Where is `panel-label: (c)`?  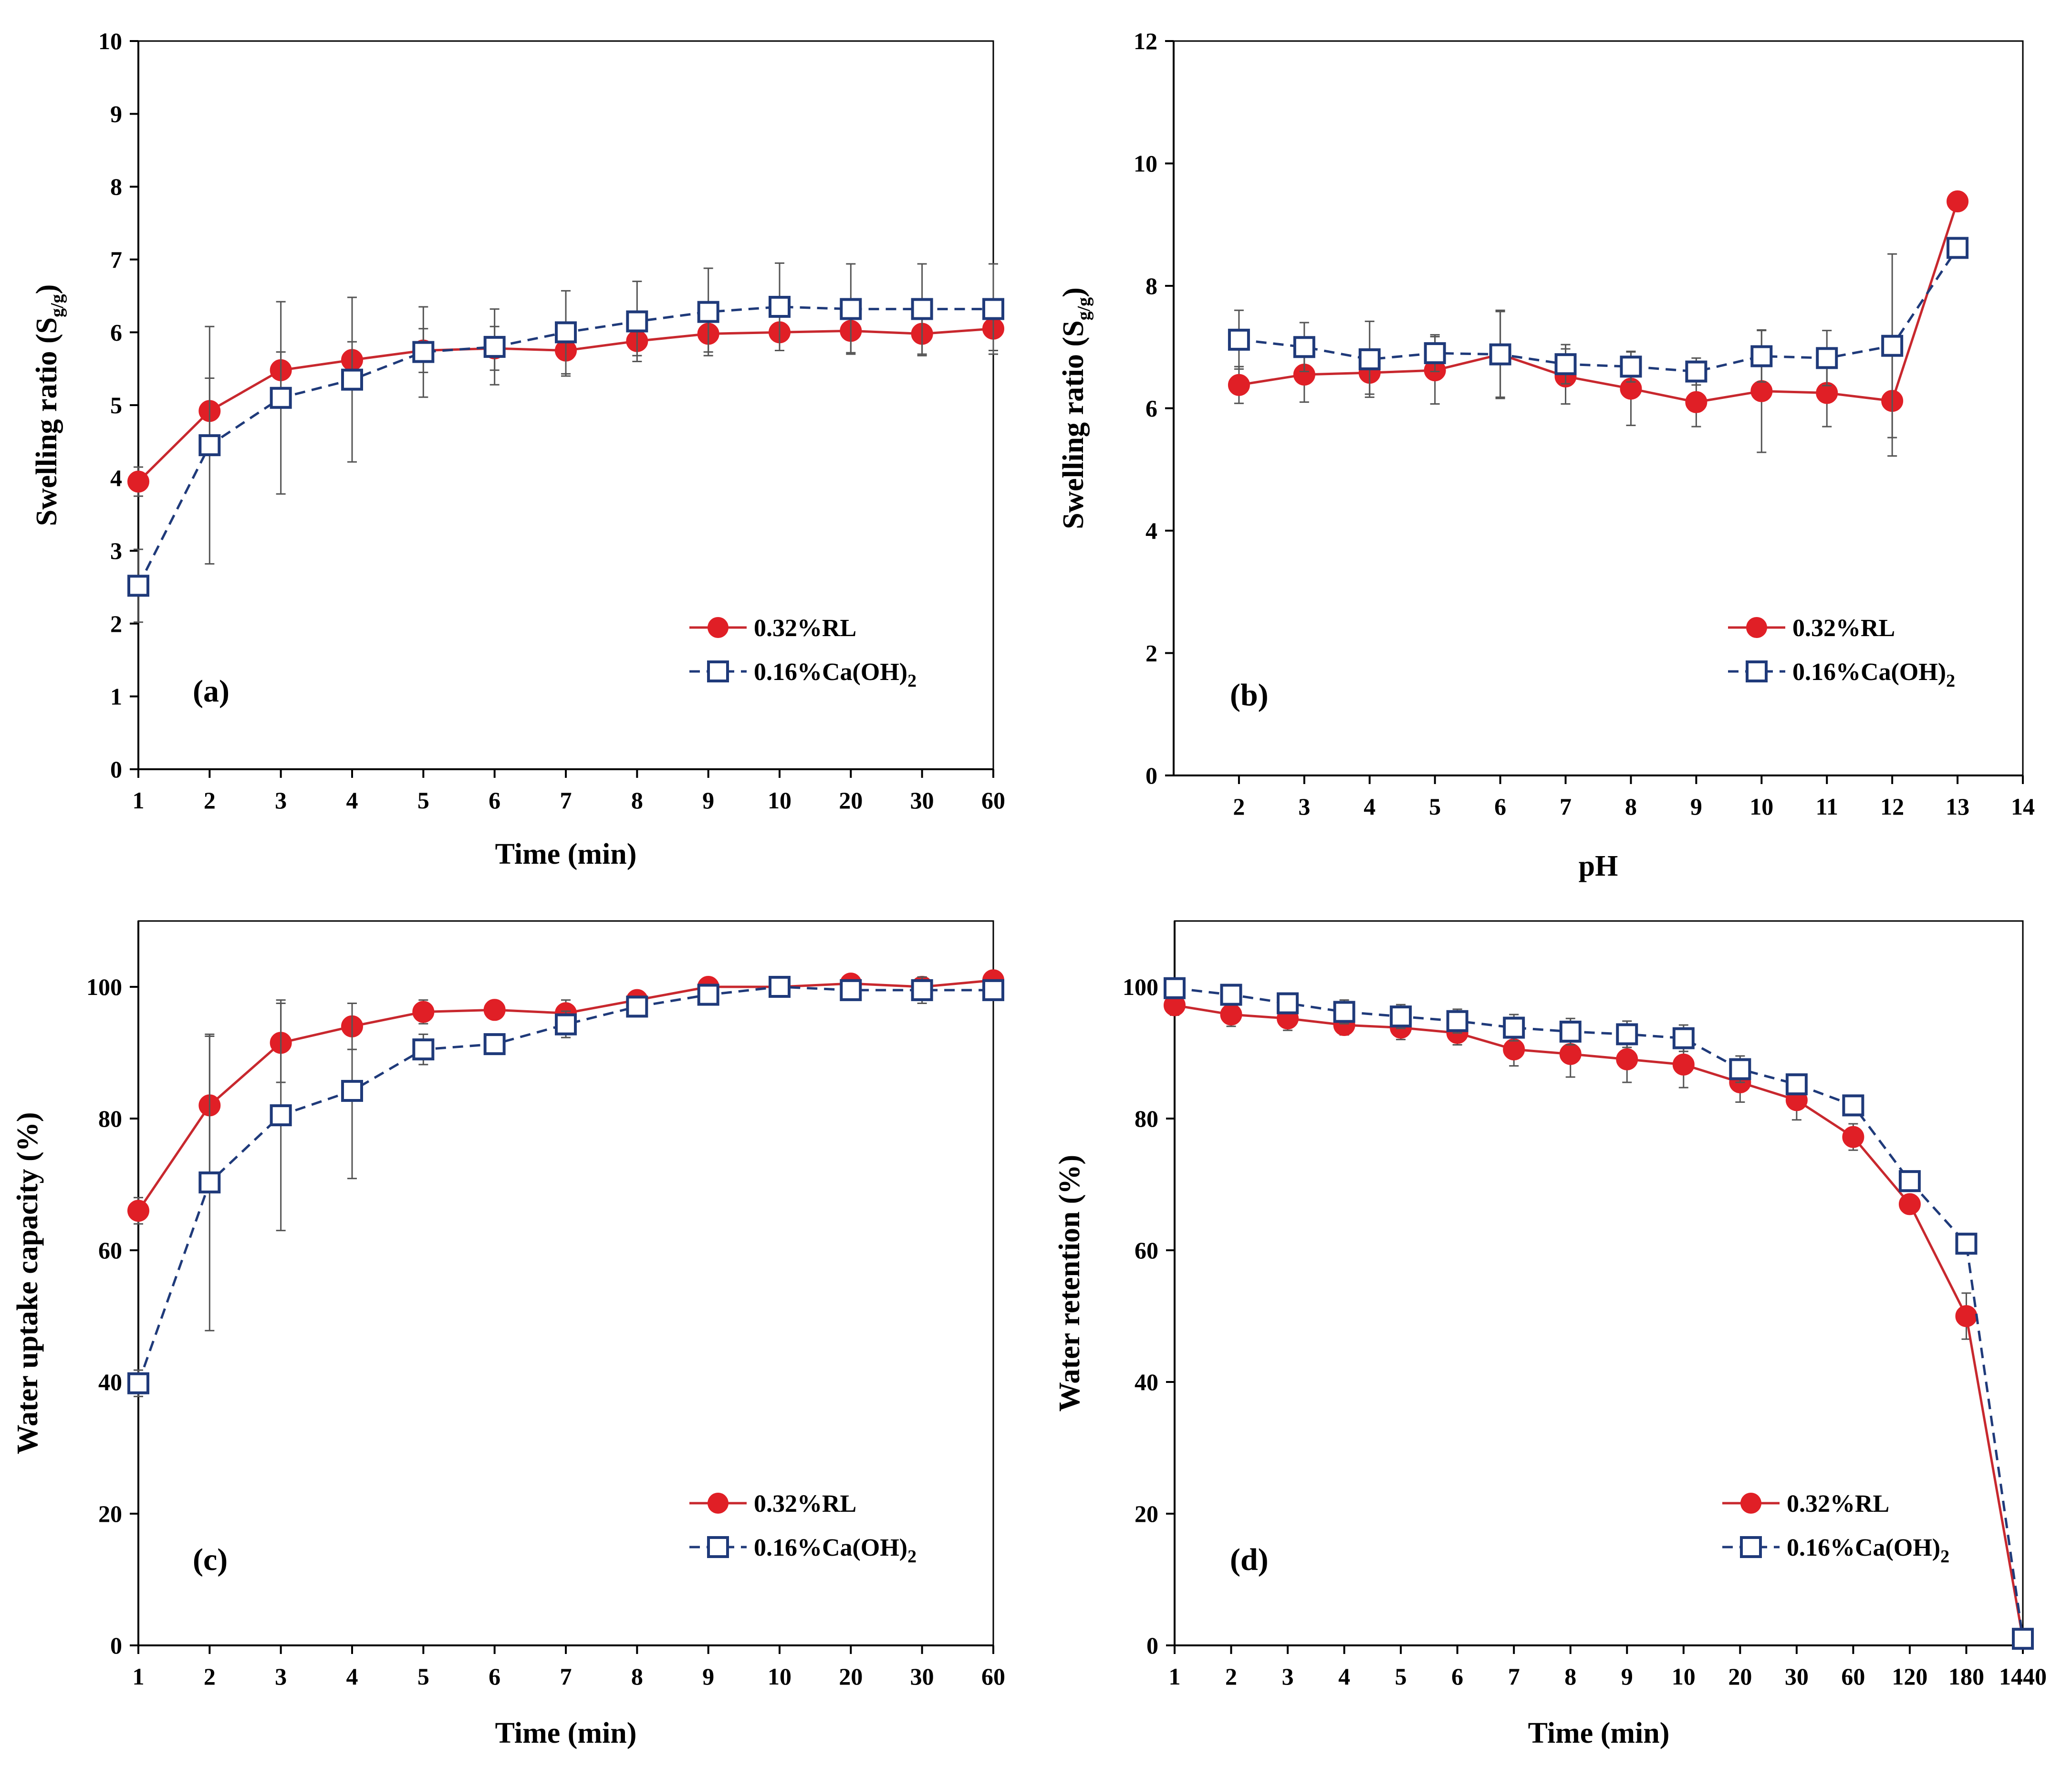 panel-label: (c) is located at coordinates (210, 1559).